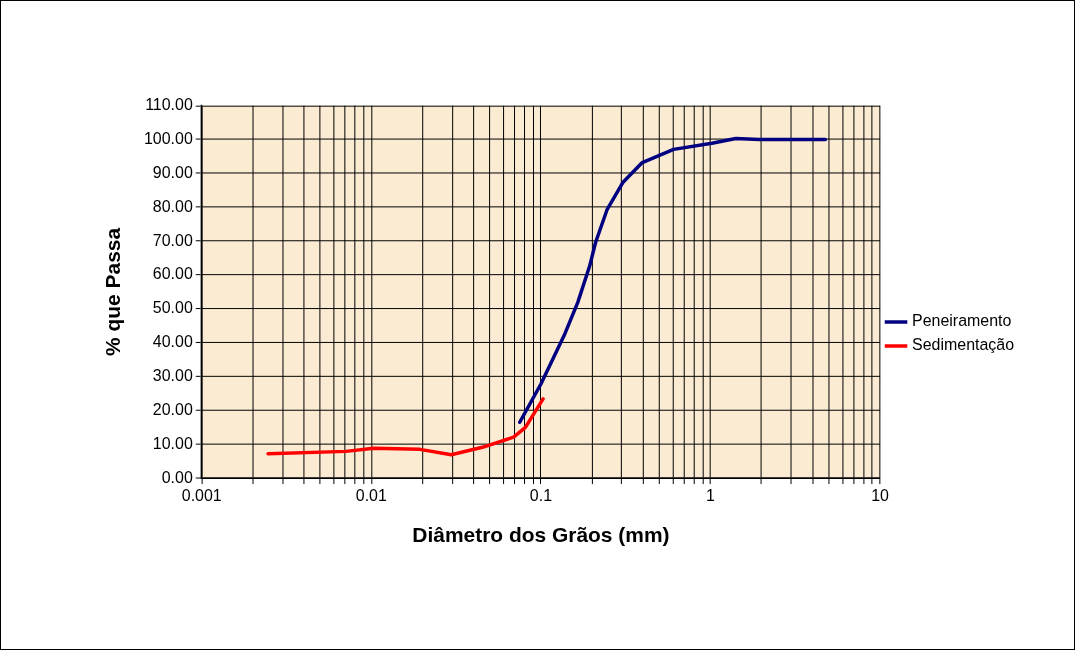 Image resolution: width=1075 pixels, height=650 pixels. Describe the element at coordinates (172, 409) in the screenshot. I see `y-tick-label: 20.00` at that location.